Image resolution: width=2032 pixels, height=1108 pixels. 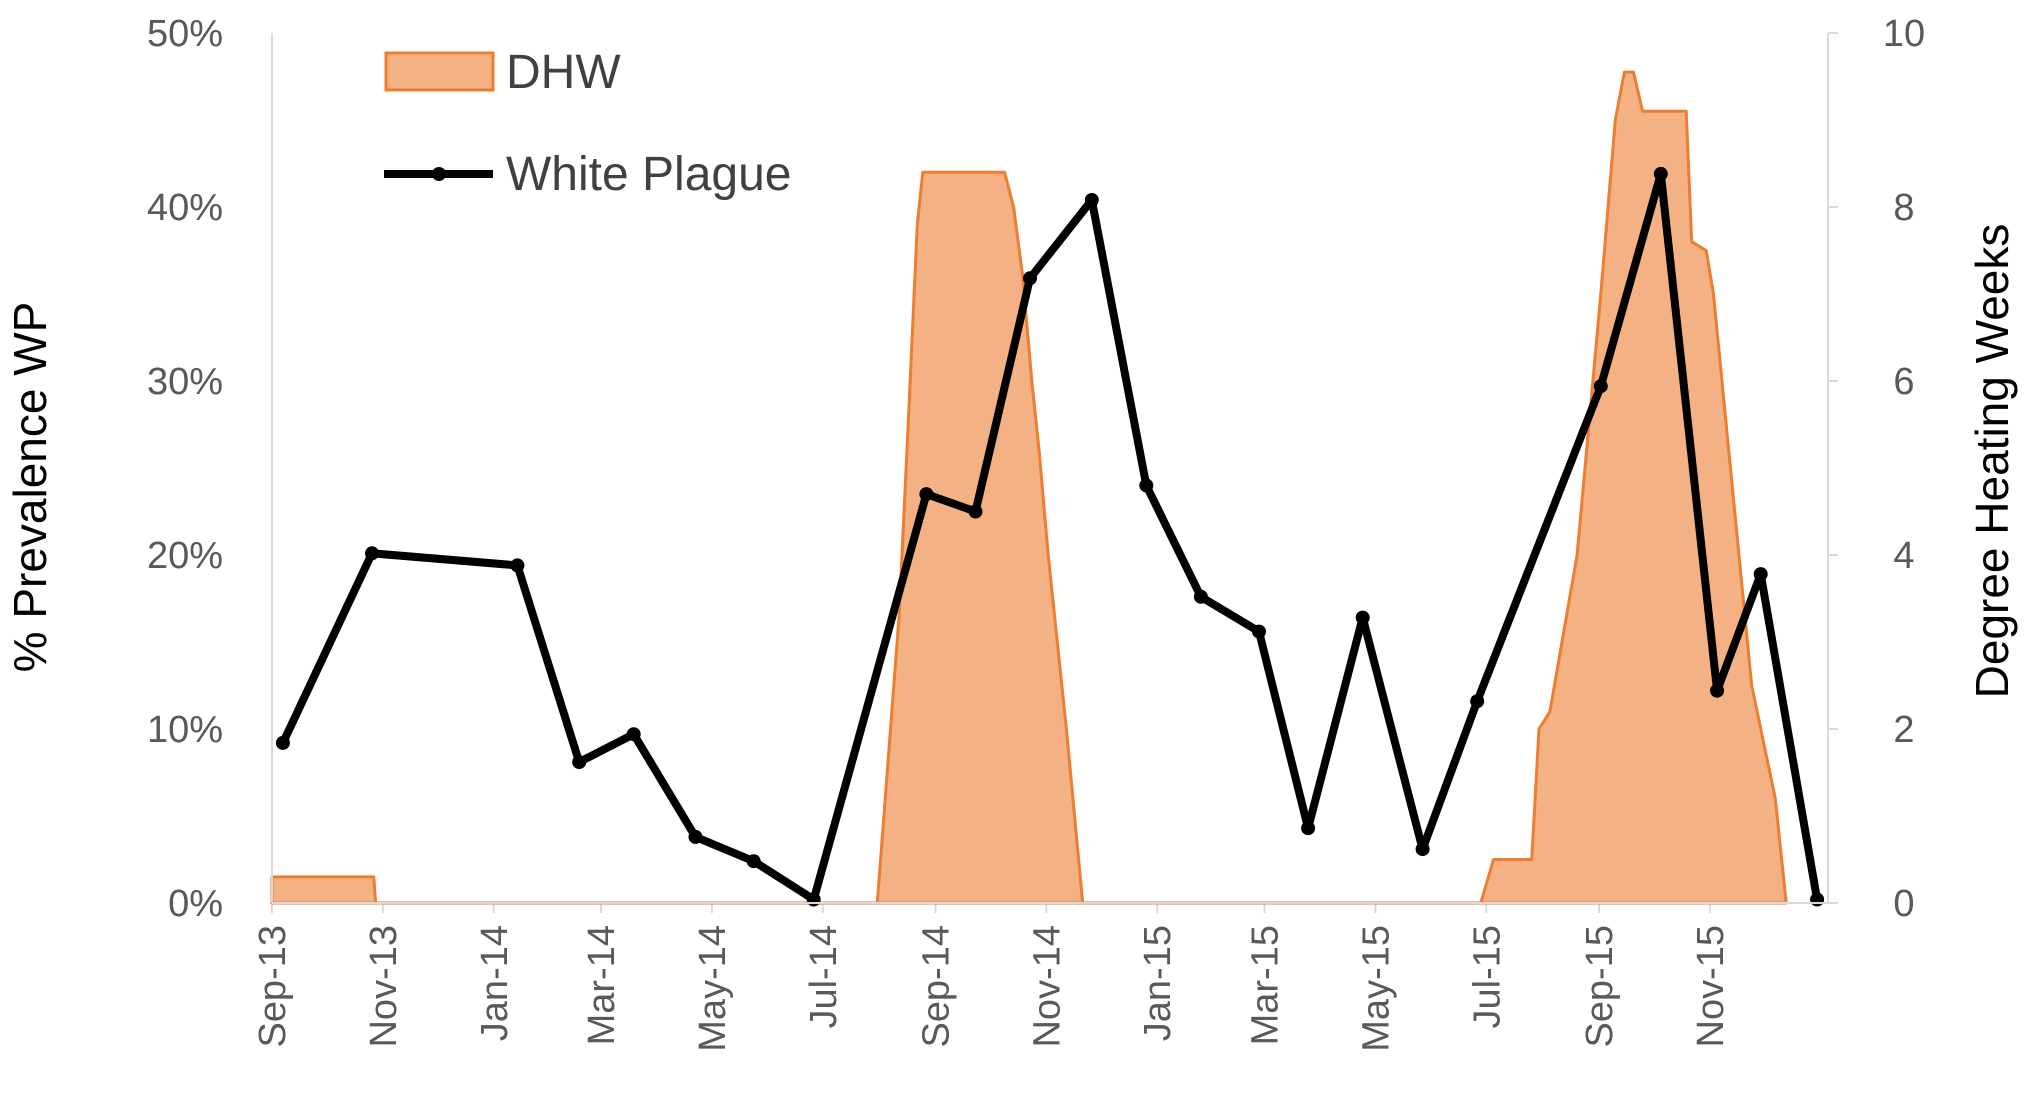 What do you see at coordinates (185, 382) in the screenshot?
I see `y-left-tick-label: 30%` at bounding box center [185, 382].